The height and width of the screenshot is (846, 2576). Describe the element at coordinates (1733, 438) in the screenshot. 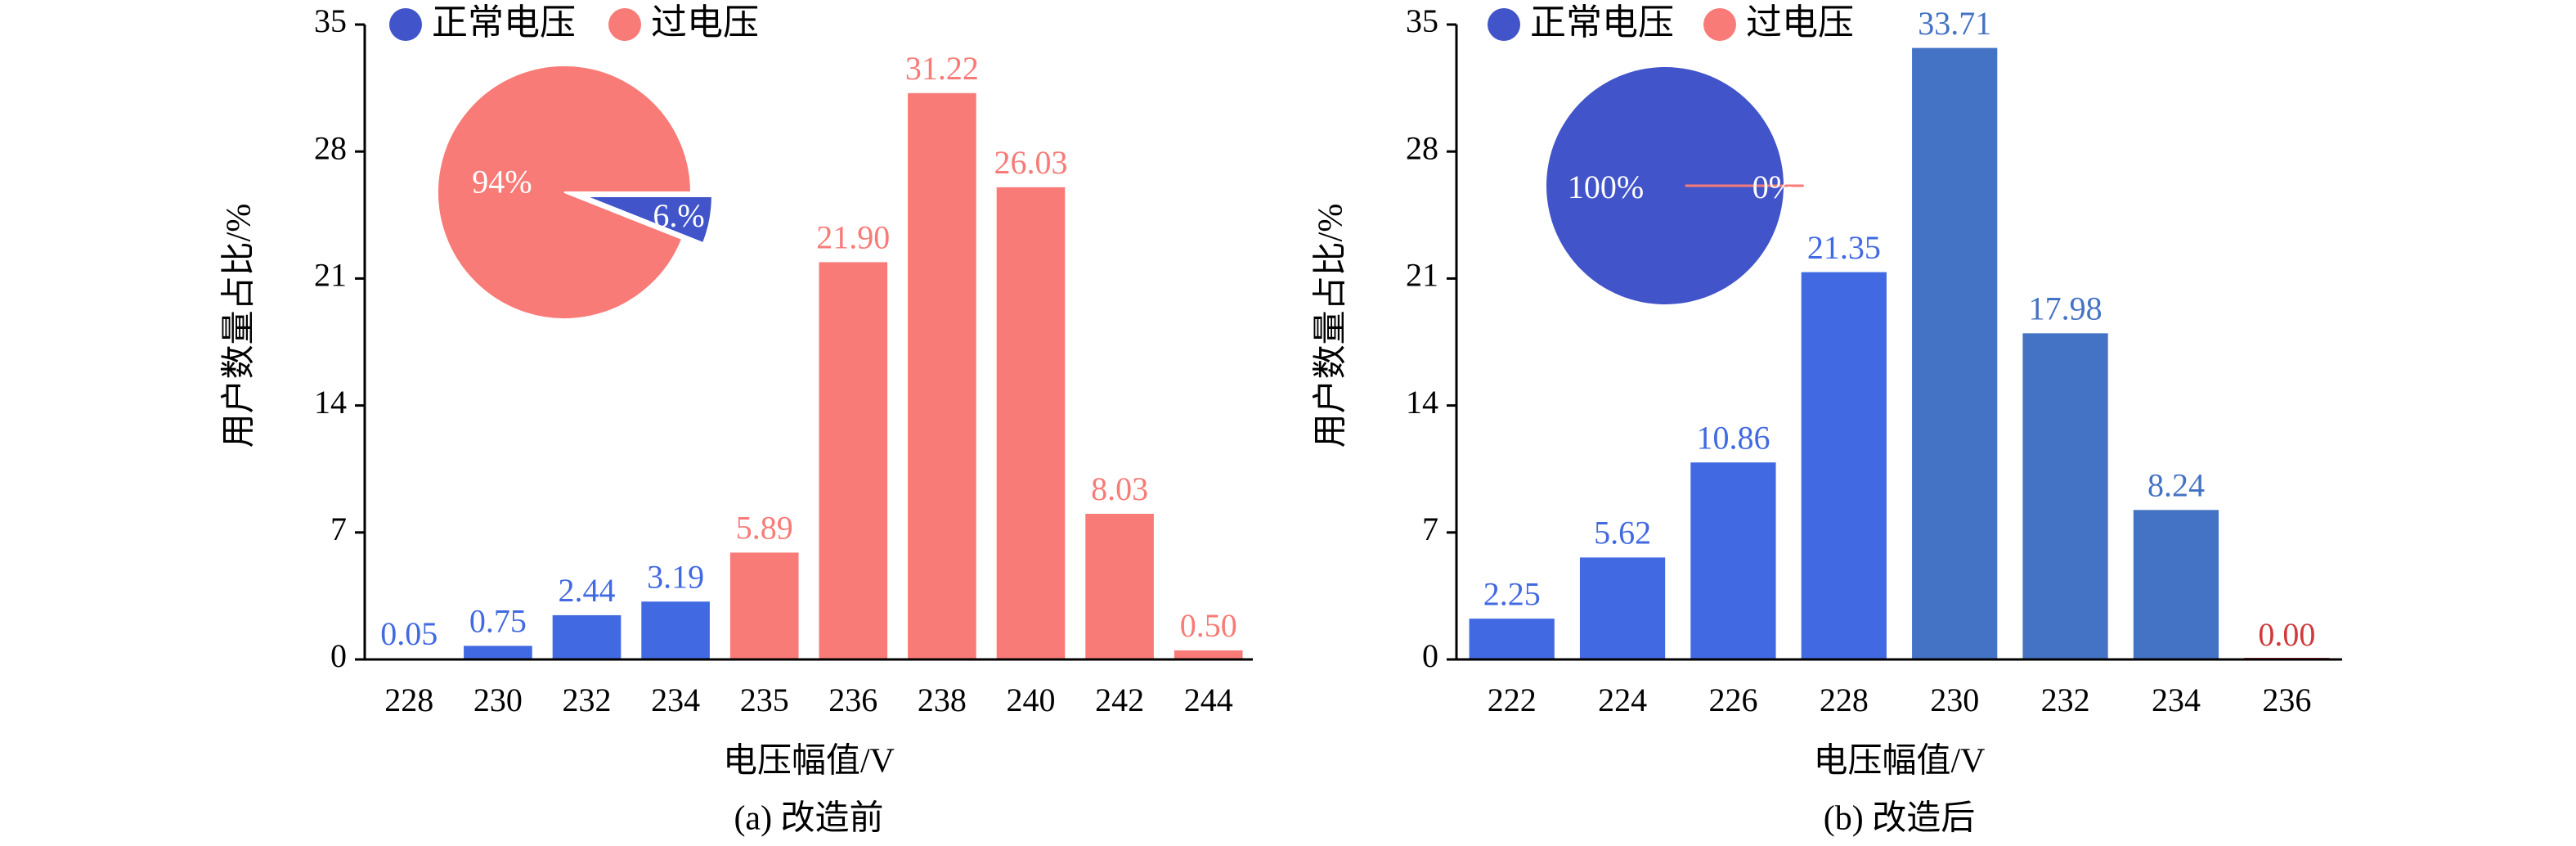

I see `value-label: 10.86` at that location.